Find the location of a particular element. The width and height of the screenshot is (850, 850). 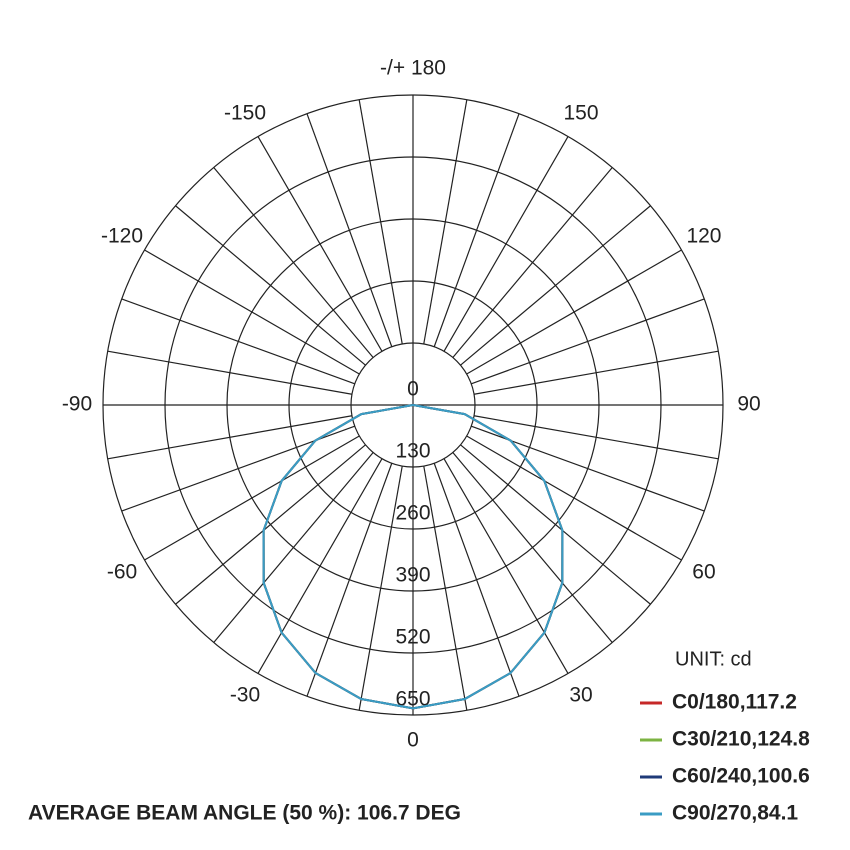

series-line is located at coordinates (413, 557).